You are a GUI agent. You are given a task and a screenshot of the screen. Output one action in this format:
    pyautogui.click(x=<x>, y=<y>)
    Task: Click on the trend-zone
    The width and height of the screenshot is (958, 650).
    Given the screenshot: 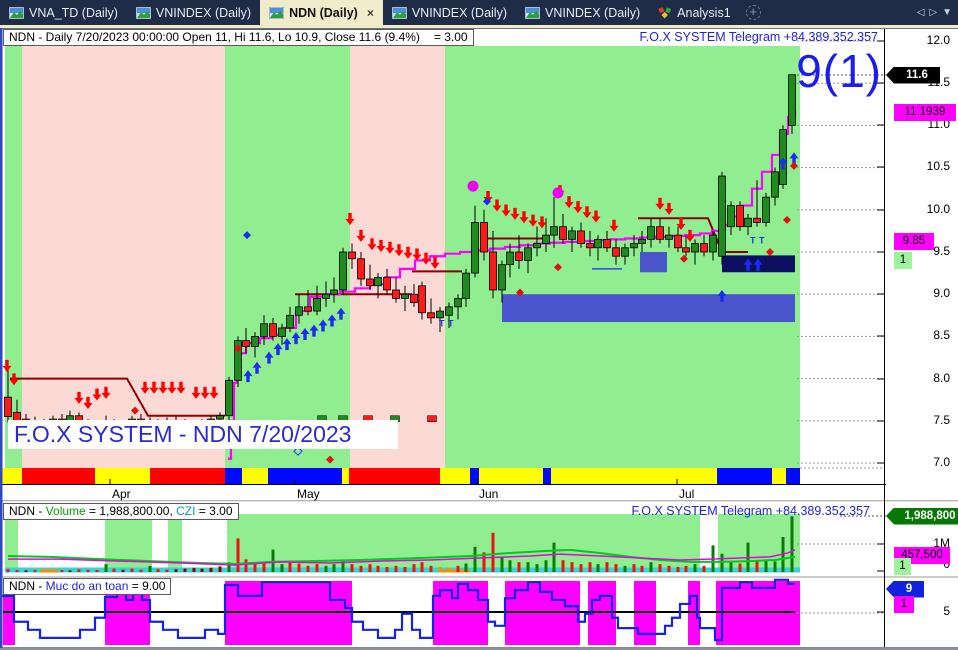 What is the action you would take?
    pyautogui.click(x=13, y=257)
    